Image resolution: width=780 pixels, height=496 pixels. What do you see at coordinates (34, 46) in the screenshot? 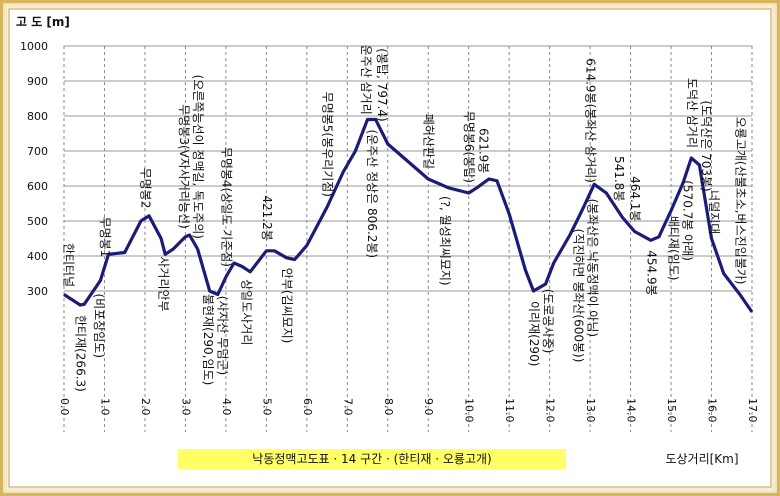
I see `y-tick-label: 1000` at bounding box center [34, 46].